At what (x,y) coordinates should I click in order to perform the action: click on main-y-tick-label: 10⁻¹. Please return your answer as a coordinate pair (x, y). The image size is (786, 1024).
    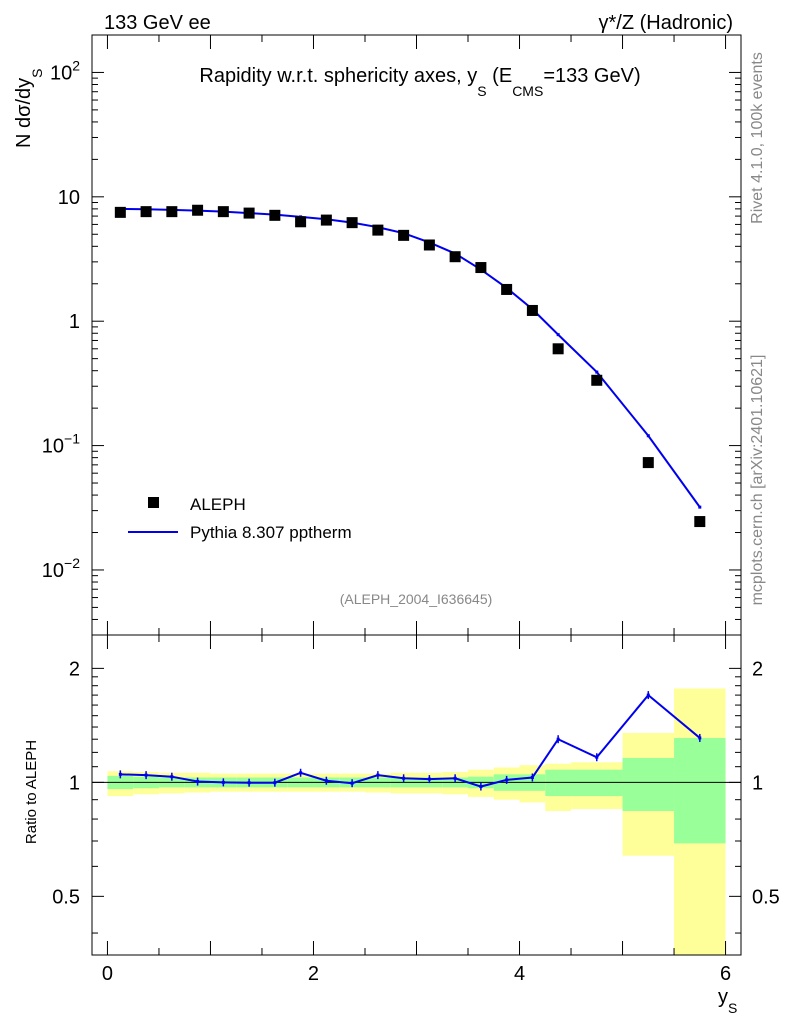
    Looking at the image, I should click on (61, 444).